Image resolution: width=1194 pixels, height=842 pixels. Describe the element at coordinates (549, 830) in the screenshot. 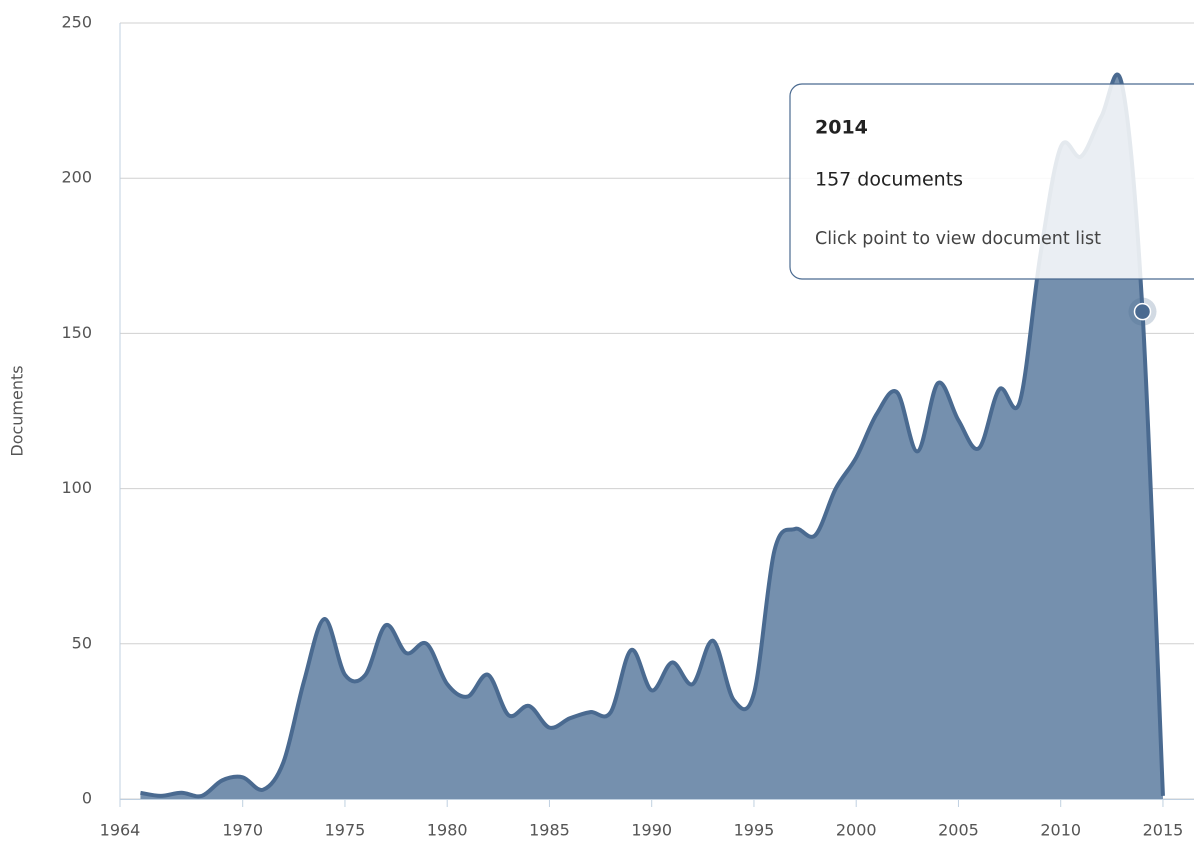

I see `x-tick-label: 1985` at that location.